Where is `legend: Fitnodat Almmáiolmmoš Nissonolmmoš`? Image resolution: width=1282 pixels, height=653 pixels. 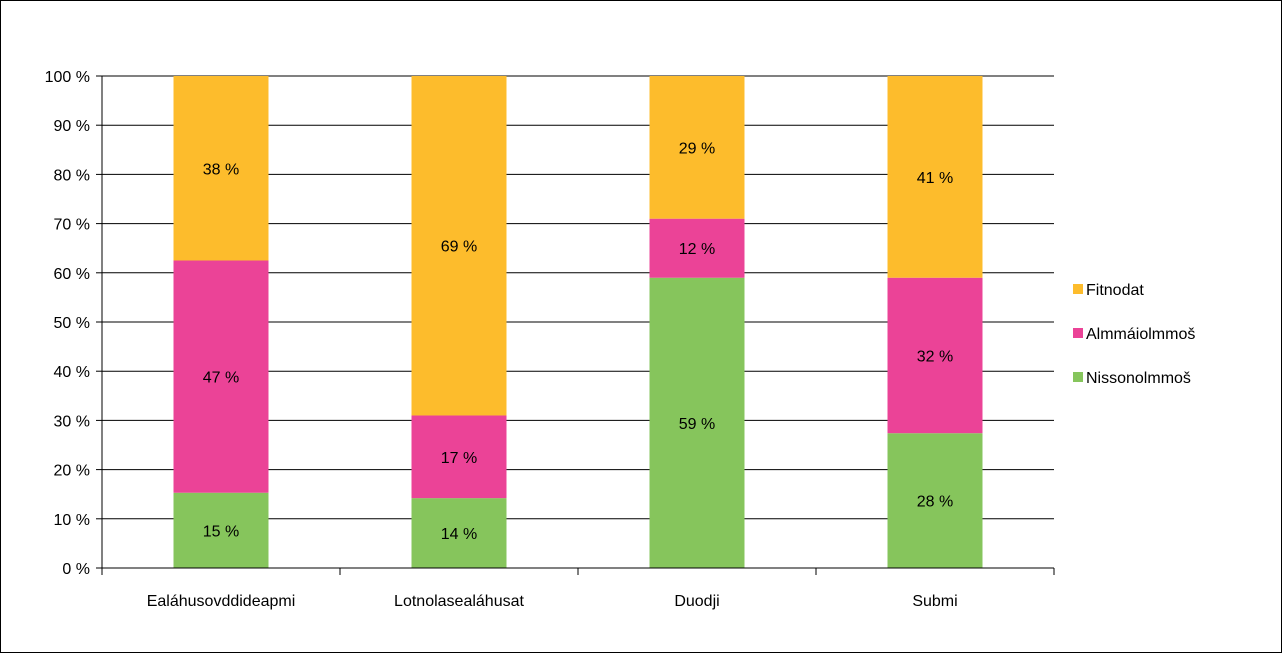 legend: Fitnodat Almmáiolmmoš Nissonolmmoš is located at coordinates (1134, 334).